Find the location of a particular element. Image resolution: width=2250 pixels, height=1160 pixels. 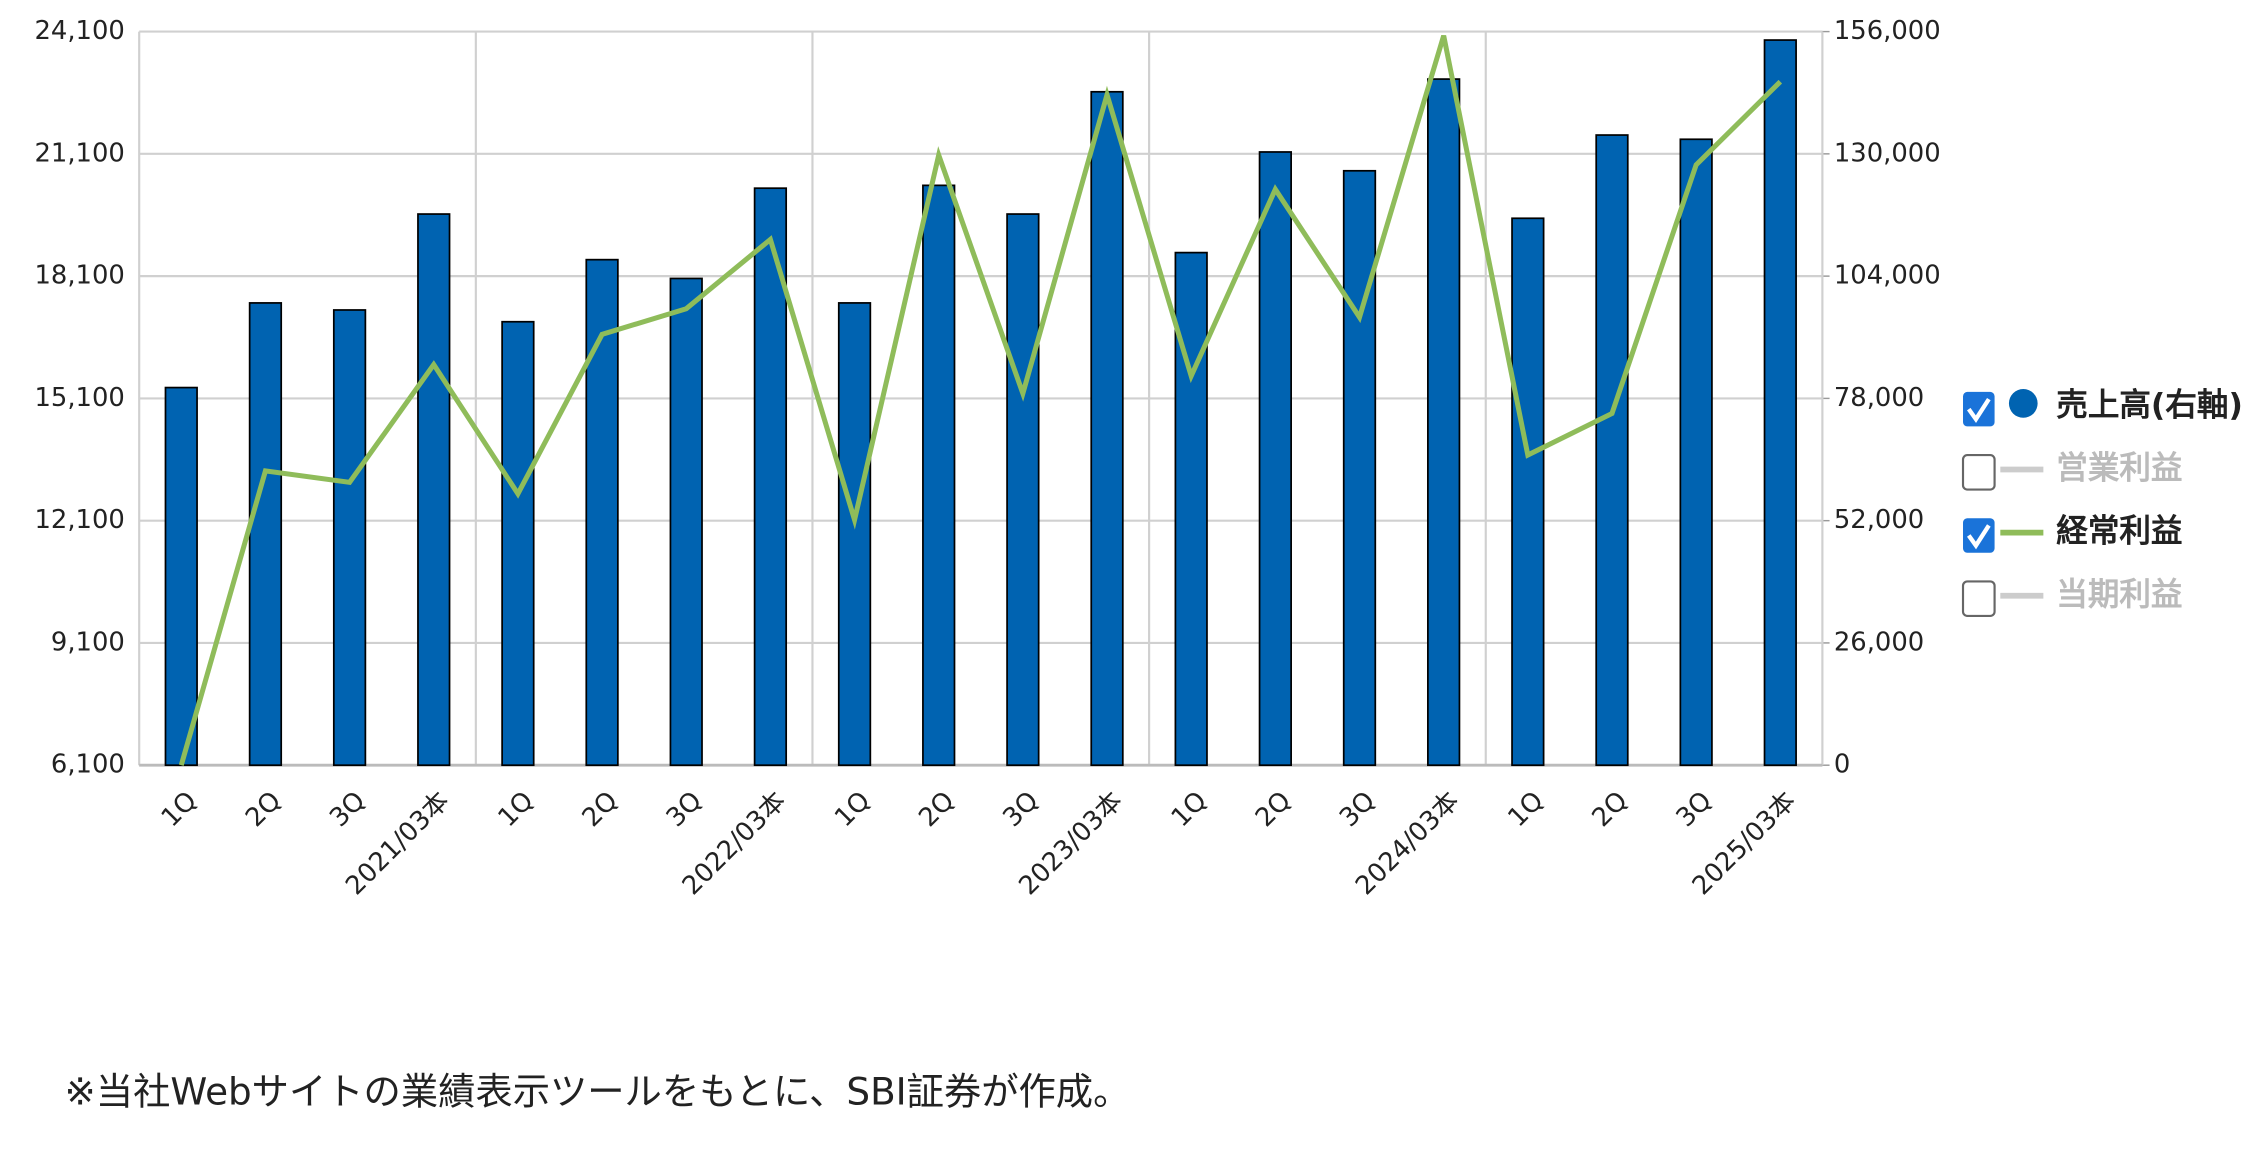

y-tick-label: 12,100 is located at coordinates (79, 520).